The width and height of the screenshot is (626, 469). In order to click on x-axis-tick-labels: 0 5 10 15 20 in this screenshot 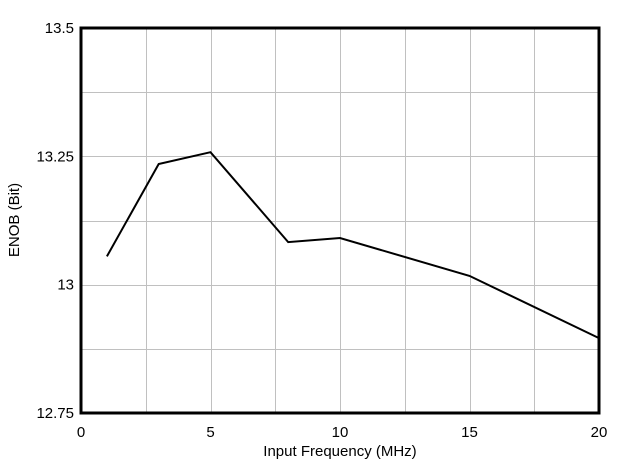, I will do `click(342, 432)`.